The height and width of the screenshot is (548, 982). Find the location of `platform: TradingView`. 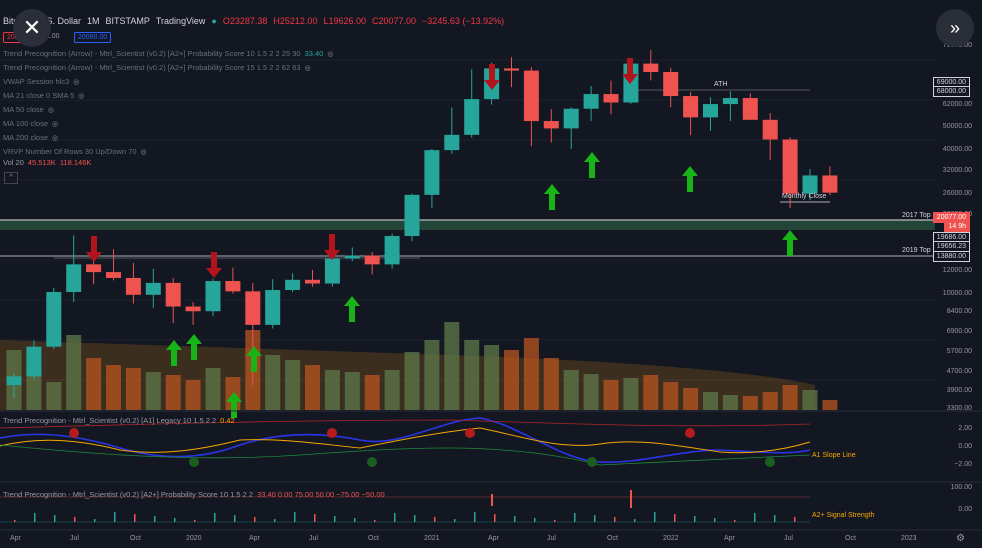

platform: TradingView is located at coordinates (180, 21).